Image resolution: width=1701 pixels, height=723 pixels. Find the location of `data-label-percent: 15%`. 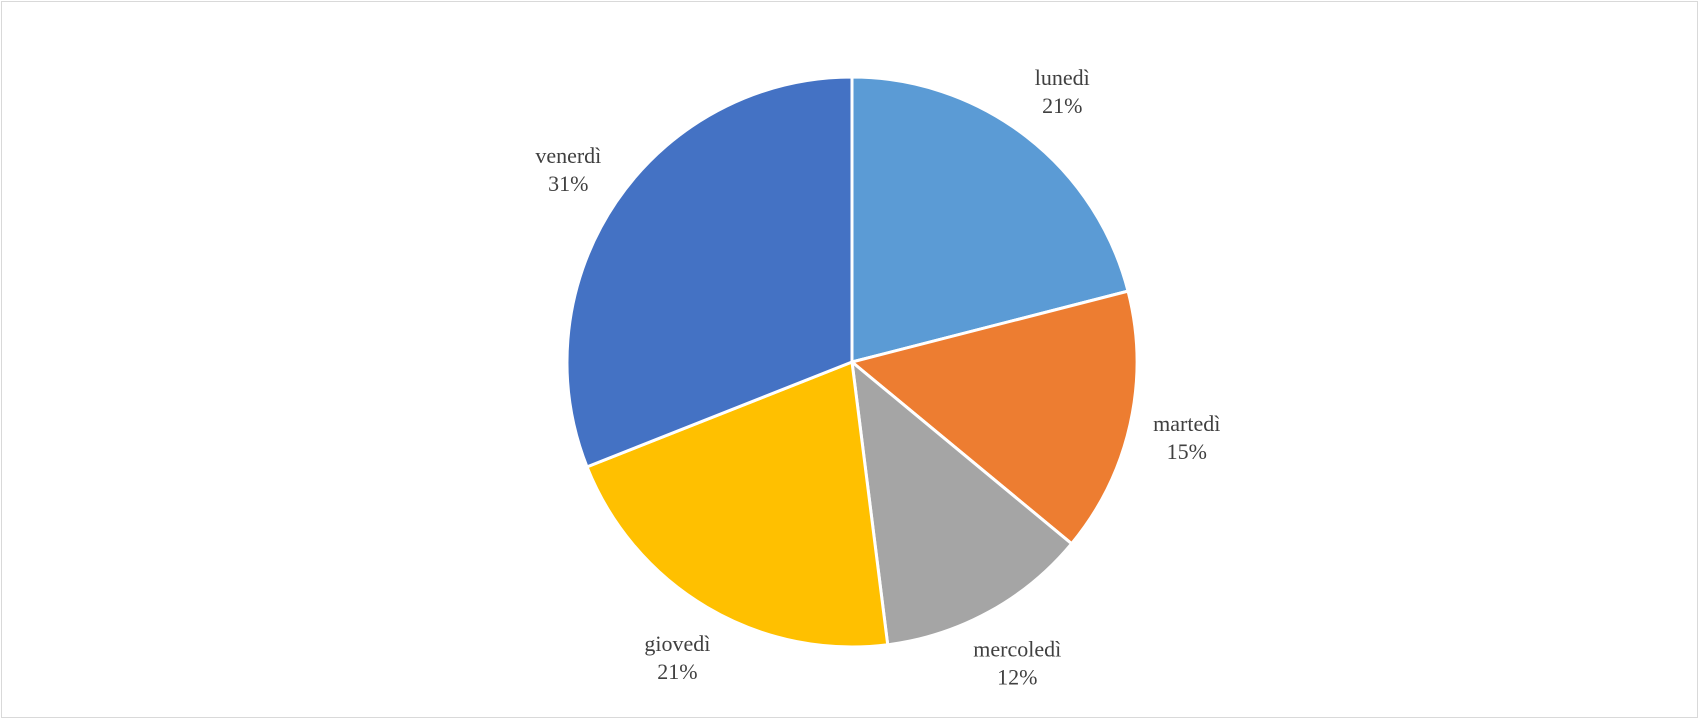

data-label-percent: 15% is located at coordinates (1187, 451).